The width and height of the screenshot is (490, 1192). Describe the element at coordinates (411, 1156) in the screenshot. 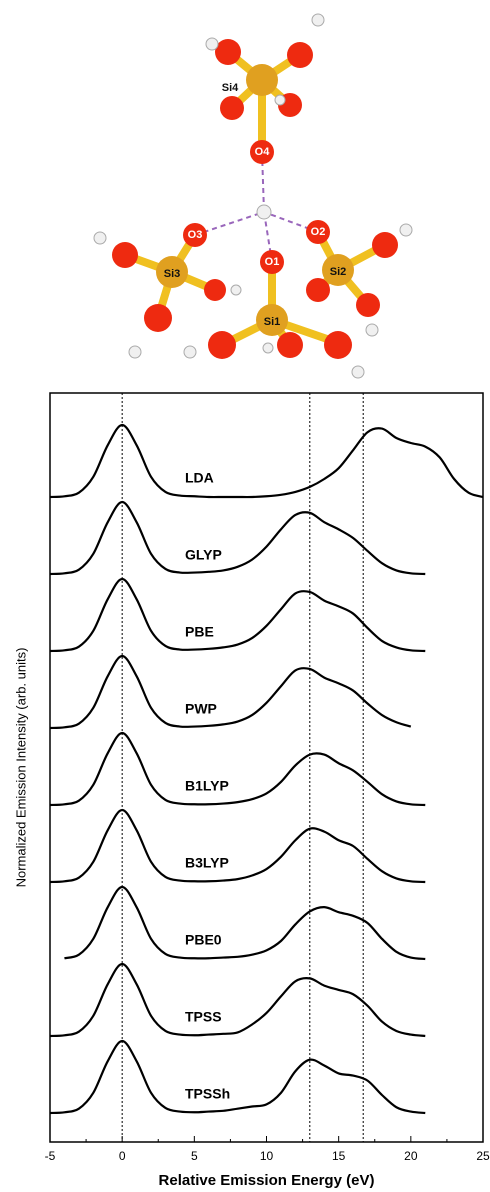

I see `x-tick-label: 20` at that location.